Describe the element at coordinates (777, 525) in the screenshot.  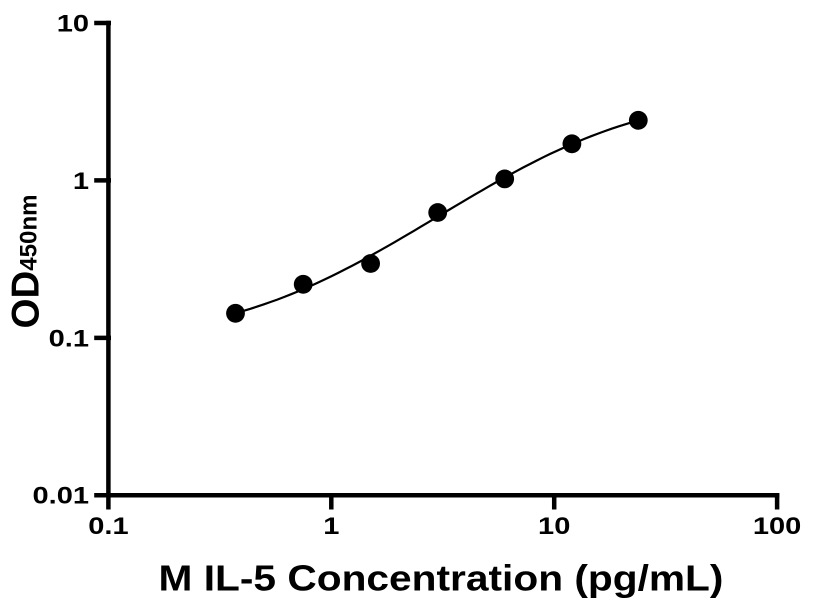
I see `svg-text: 100` at that location.